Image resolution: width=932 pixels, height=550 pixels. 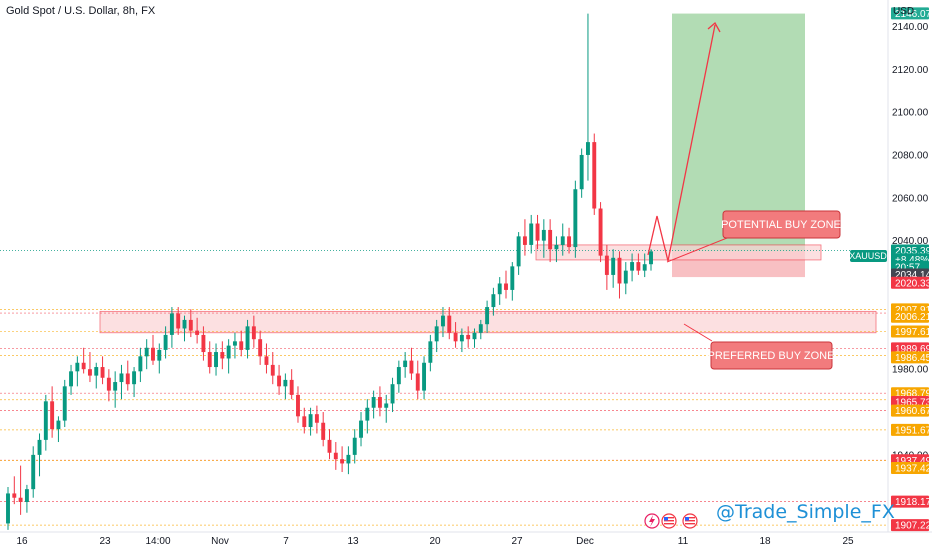 What do you see at coordinates (652, 521) in the screenshot?
I see `lightning-event-icon` at bounding box center [652, 521].